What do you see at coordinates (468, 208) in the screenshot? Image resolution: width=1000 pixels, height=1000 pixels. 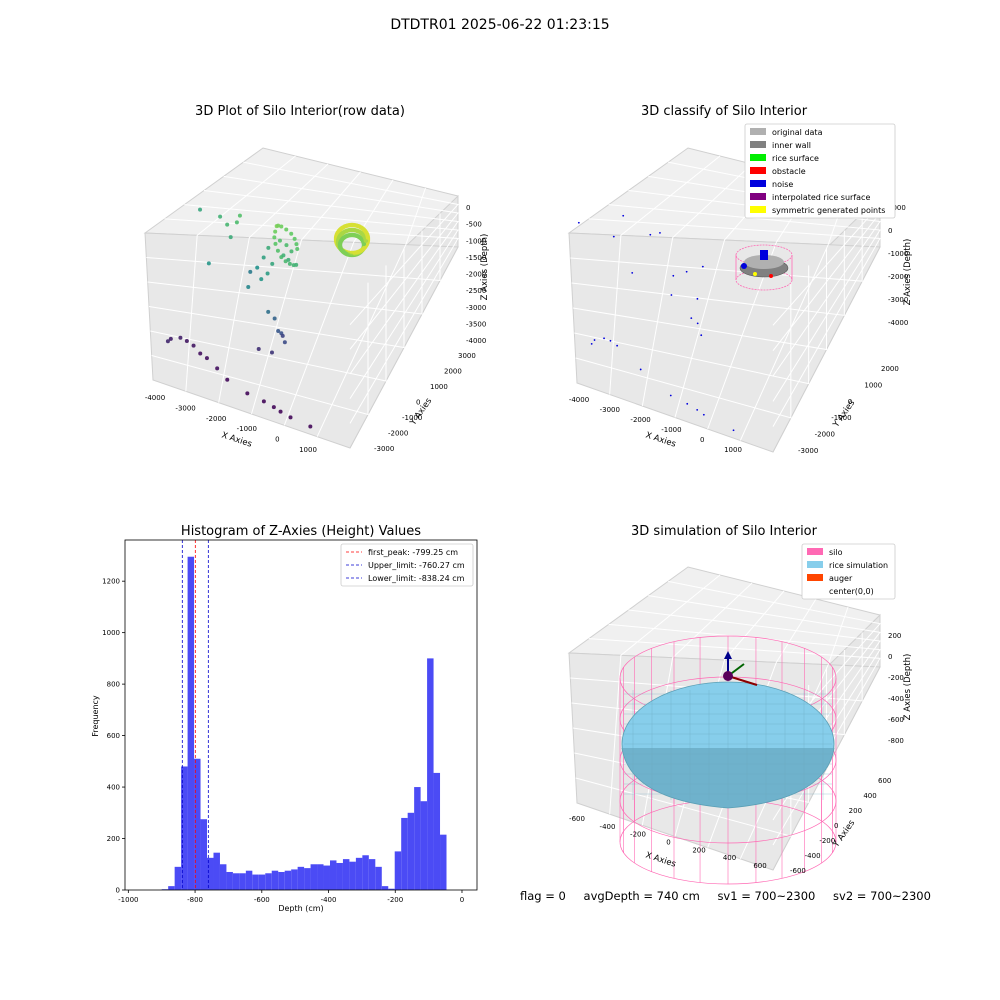 I see `plot1-z-tick-label: 0` at bounding box center [468, 208].